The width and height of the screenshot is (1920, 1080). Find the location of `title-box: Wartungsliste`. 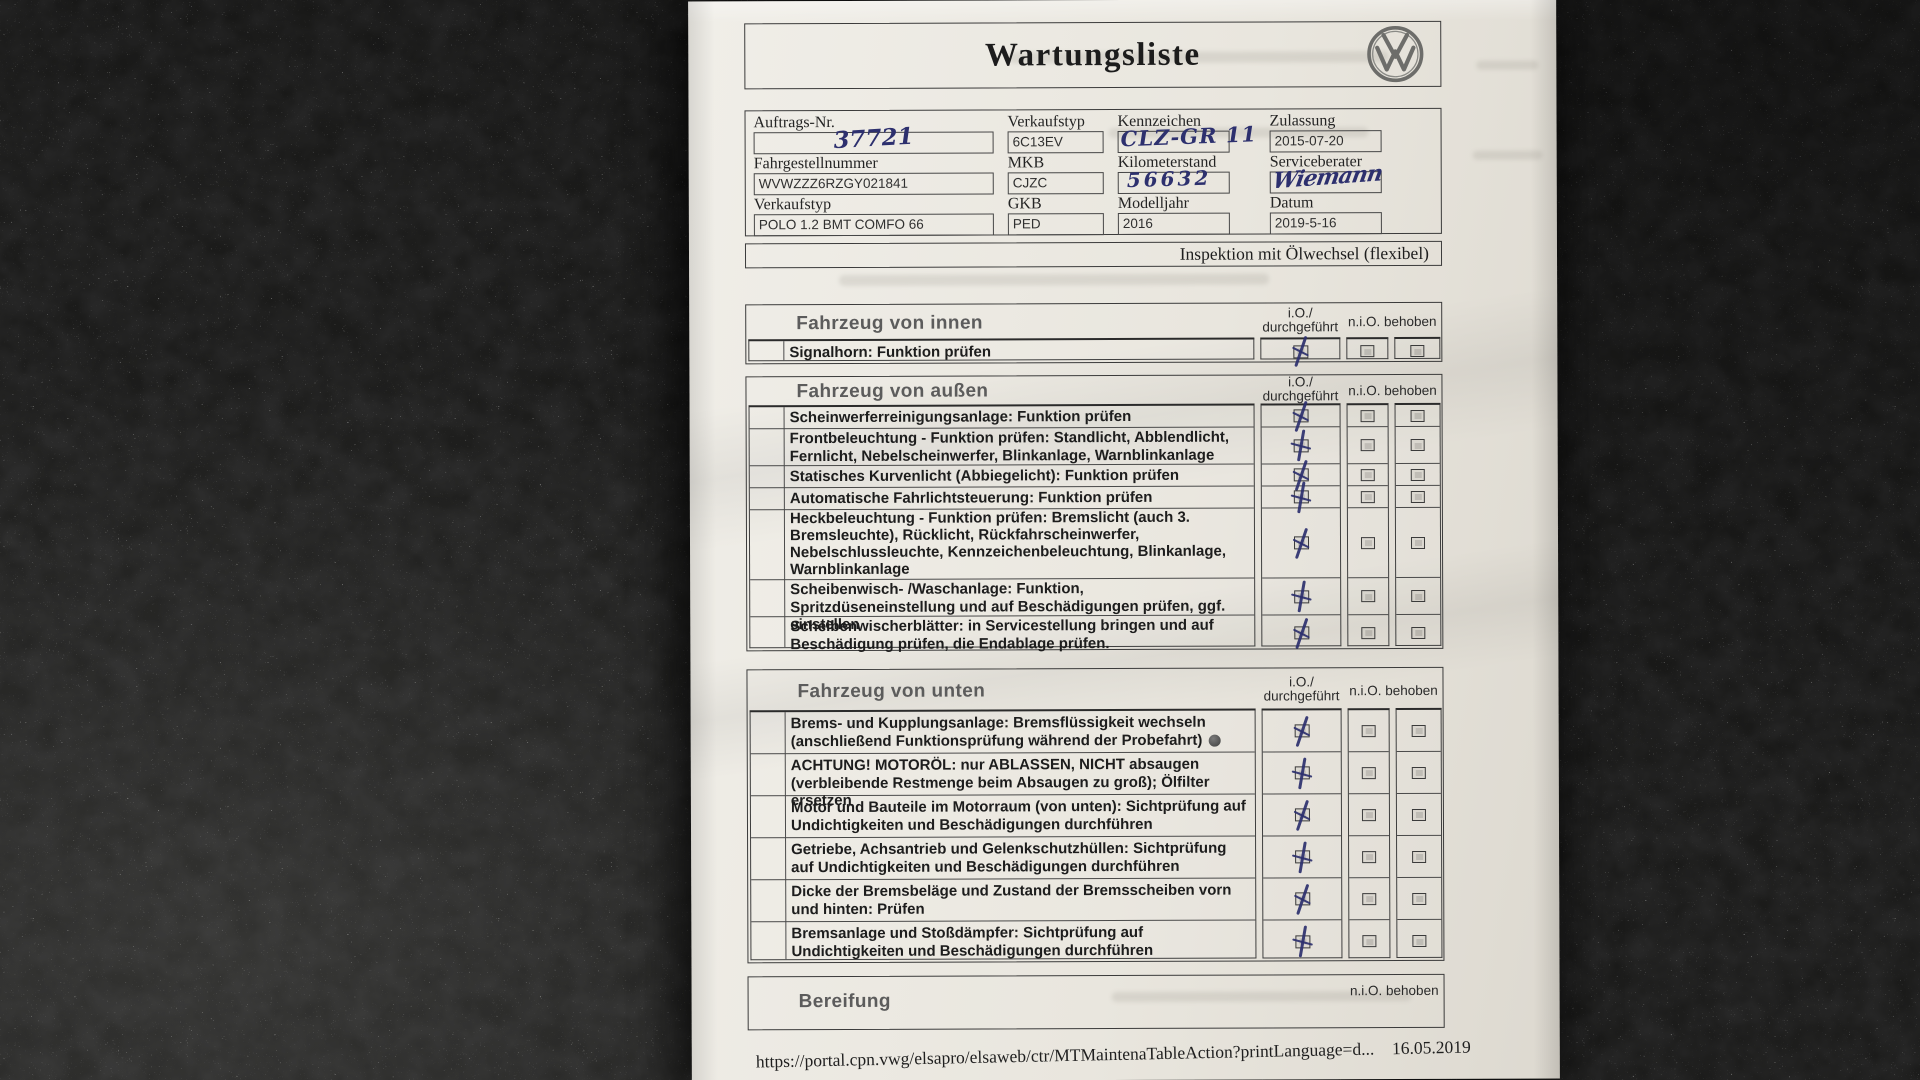

title-box: Wartungsliste is located at coordinates (1093, 55).